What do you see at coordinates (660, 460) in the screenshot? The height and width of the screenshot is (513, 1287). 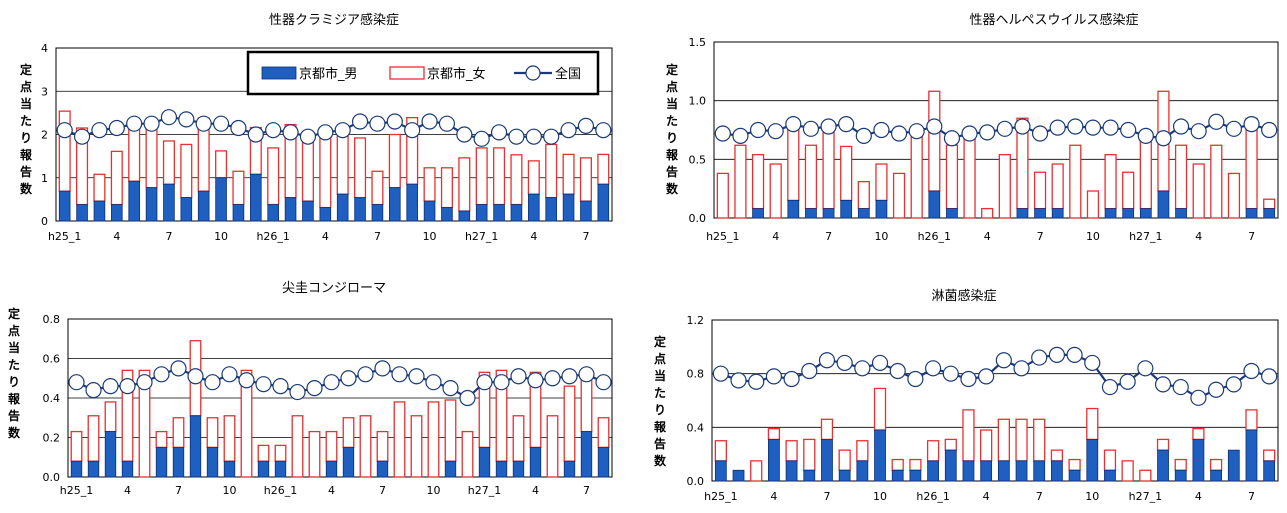 I see `y-axis-label-char: 数` at bounding box center [660, 460].